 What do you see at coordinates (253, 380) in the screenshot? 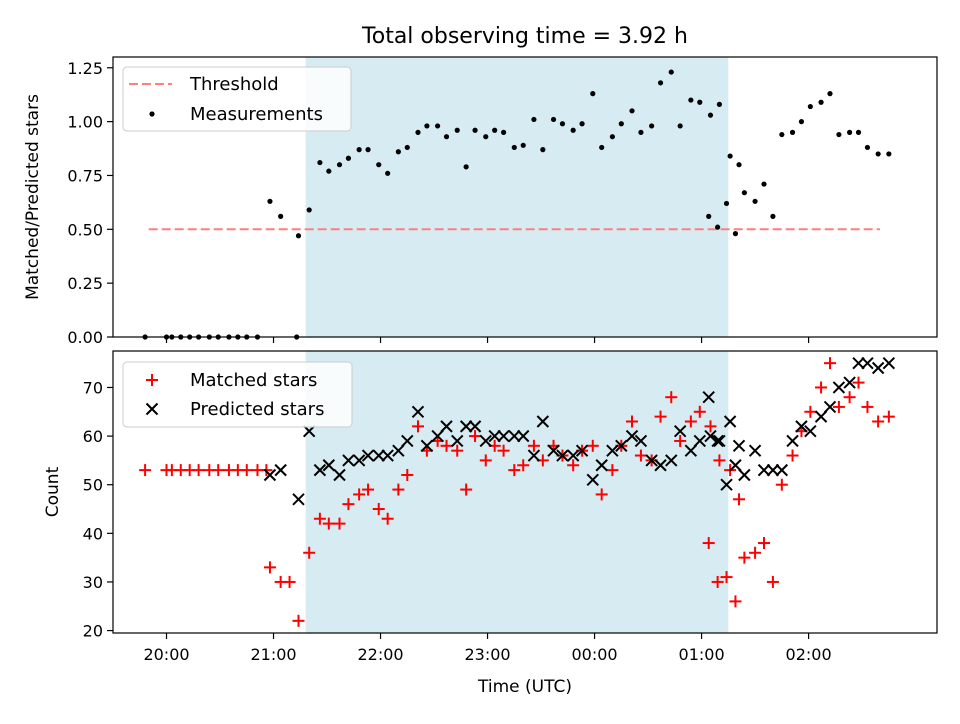
I see `legend-matched-label: Matched stars` at bounding box center [253, 380].